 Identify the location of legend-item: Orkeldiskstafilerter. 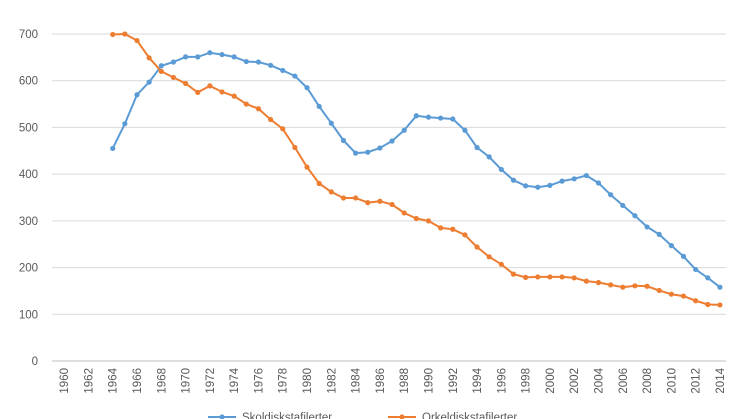
(452, 415).